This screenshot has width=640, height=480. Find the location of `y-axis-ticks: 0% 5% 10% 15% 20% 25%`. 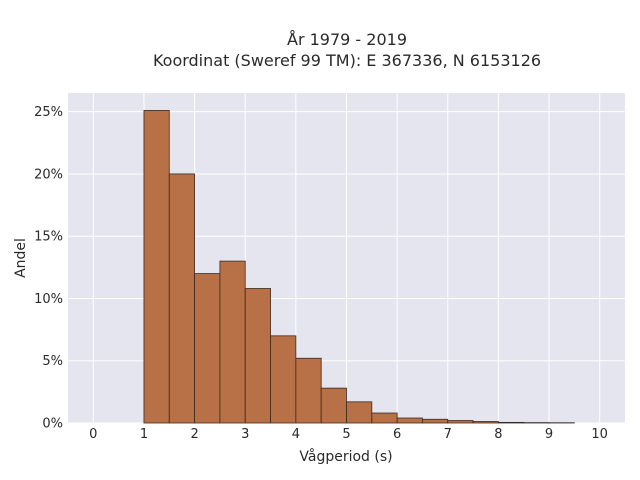

y-axis-ticks: 0% 5% 10% 15% 20% 25% is located at coordinates (48, 268).